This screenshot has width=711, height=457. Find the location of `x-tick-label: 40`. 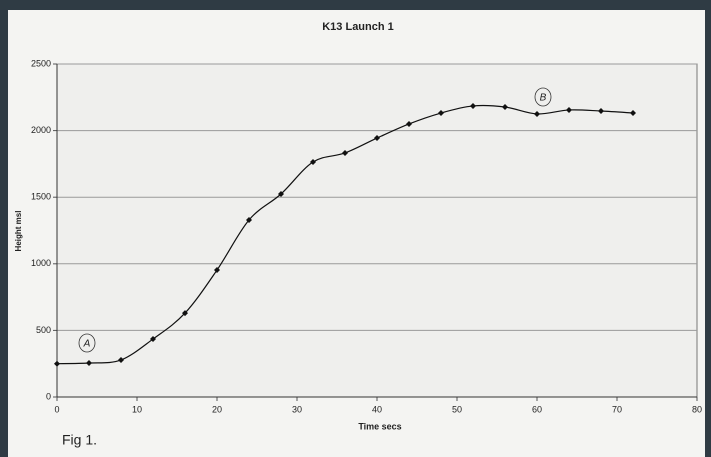

x-tick-label: 40 is located at coordinates (377, 409).